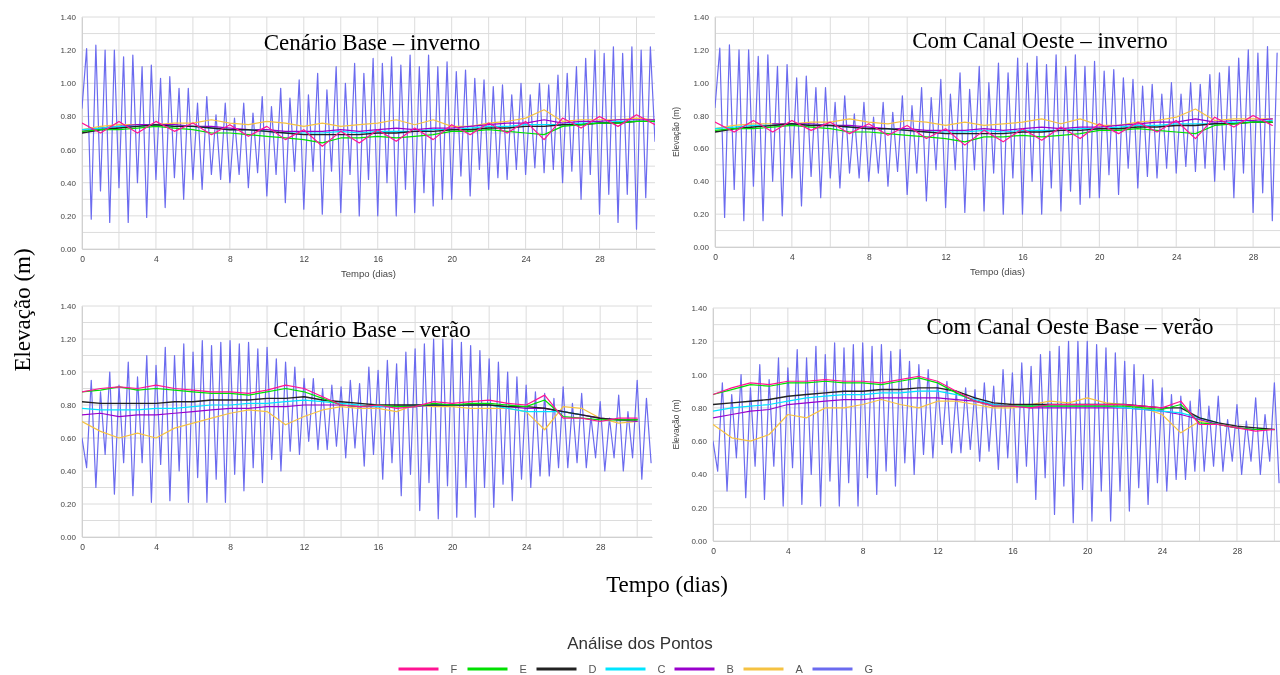 The width and height of the screenshot is (1280, 675). What do you see at coordinates (661, 669) in the screenshot?
I see `legend-label: C` at bounding box center [661, 669].